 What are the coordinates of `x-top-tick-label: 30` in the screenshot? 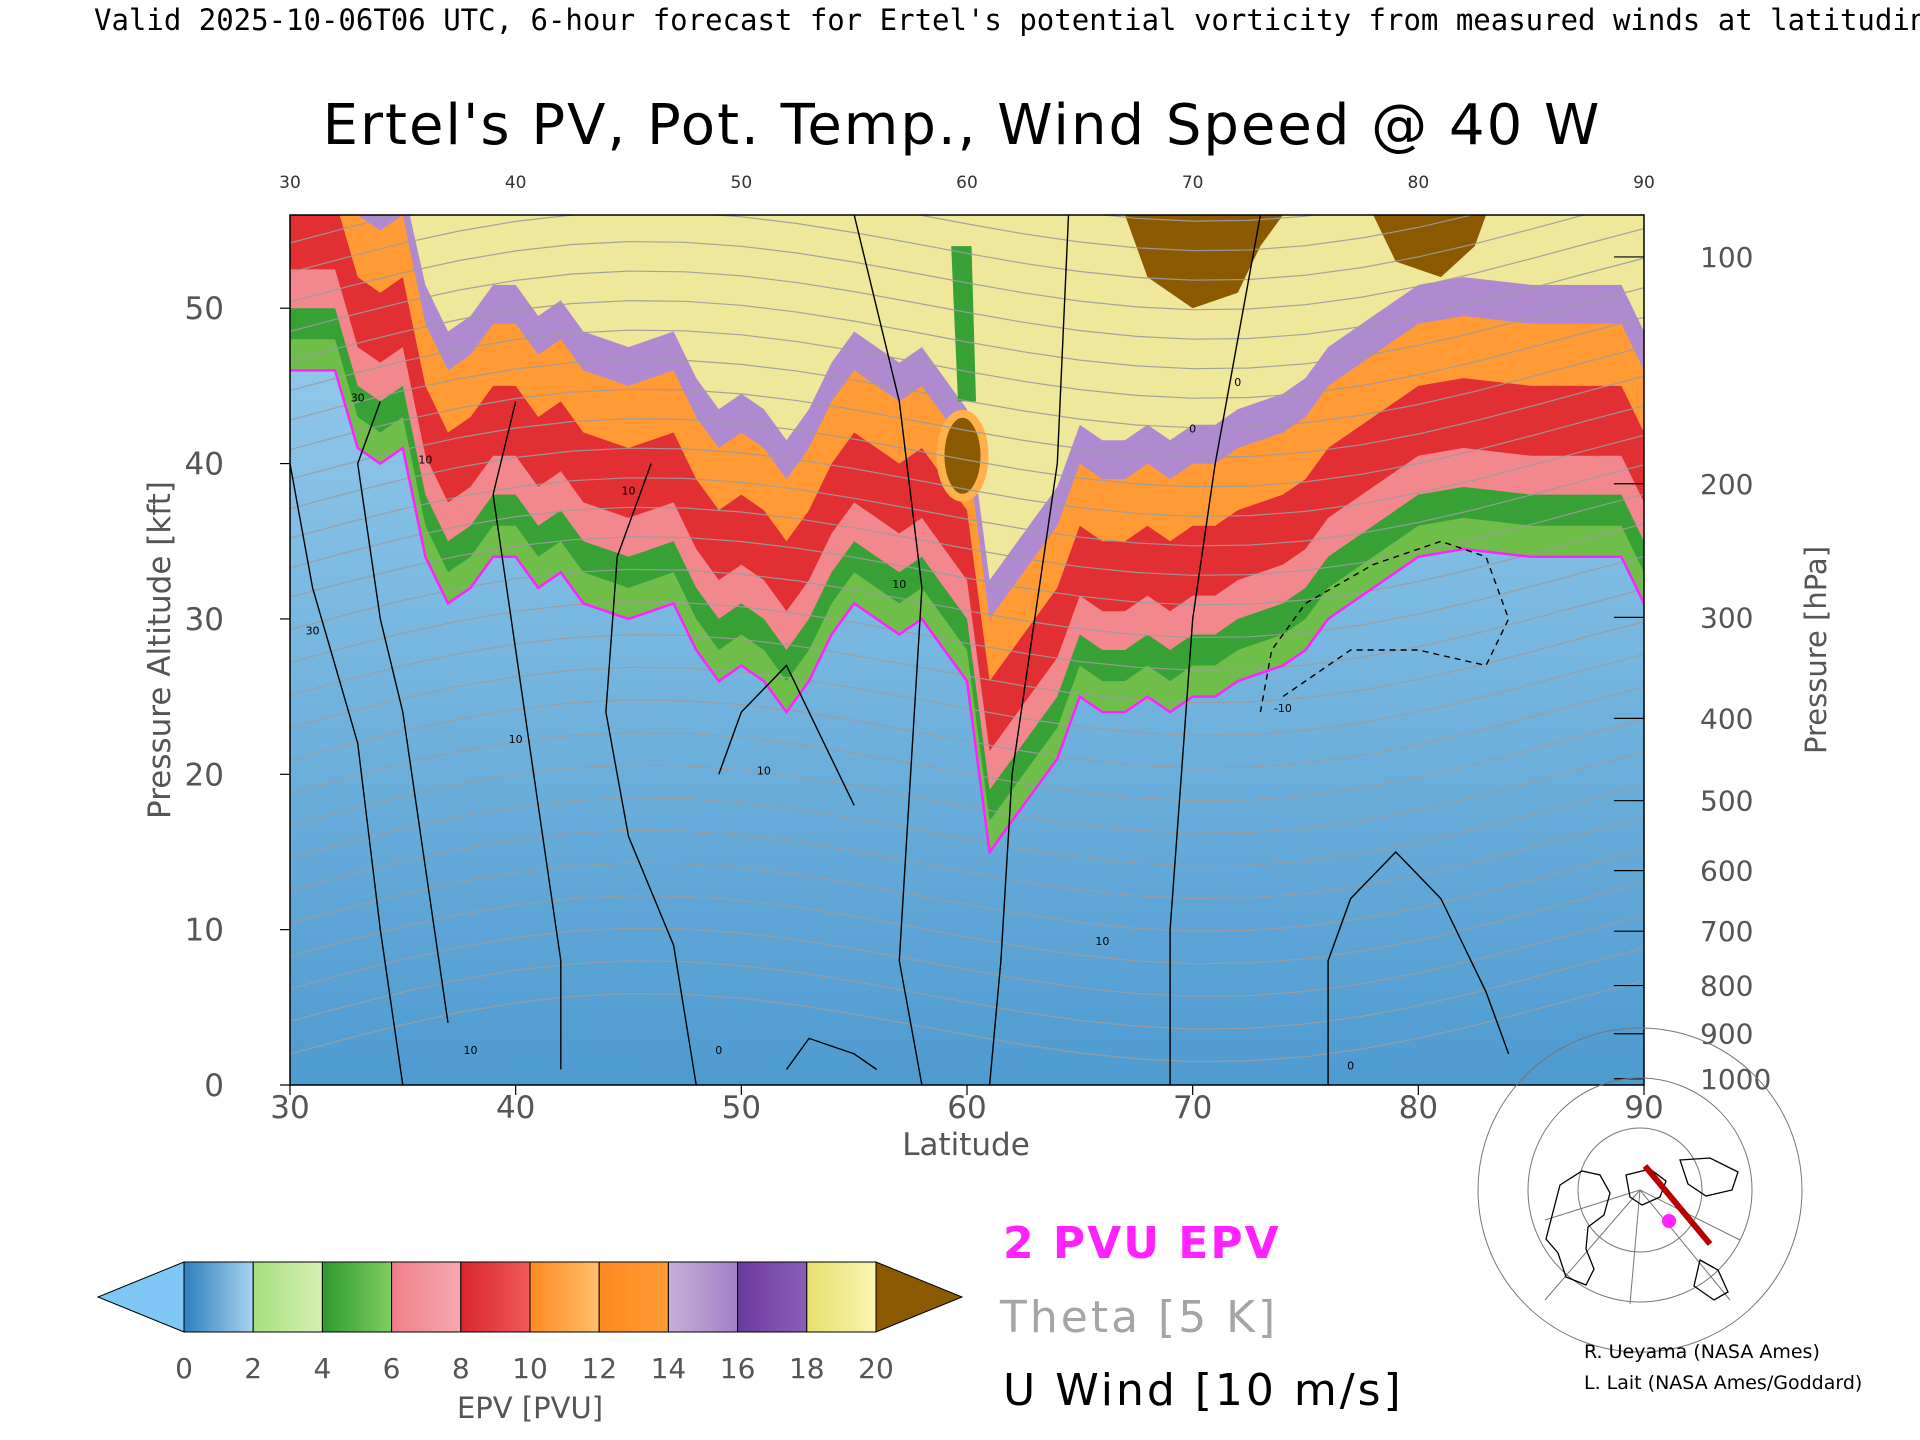 It's located at (290, 183).